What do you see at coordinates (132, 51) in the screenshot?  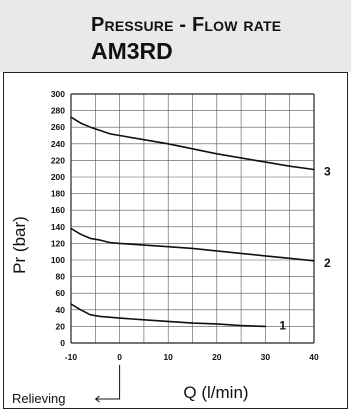 I see `model-name: AM3RD` at bounding box center [132, 51].